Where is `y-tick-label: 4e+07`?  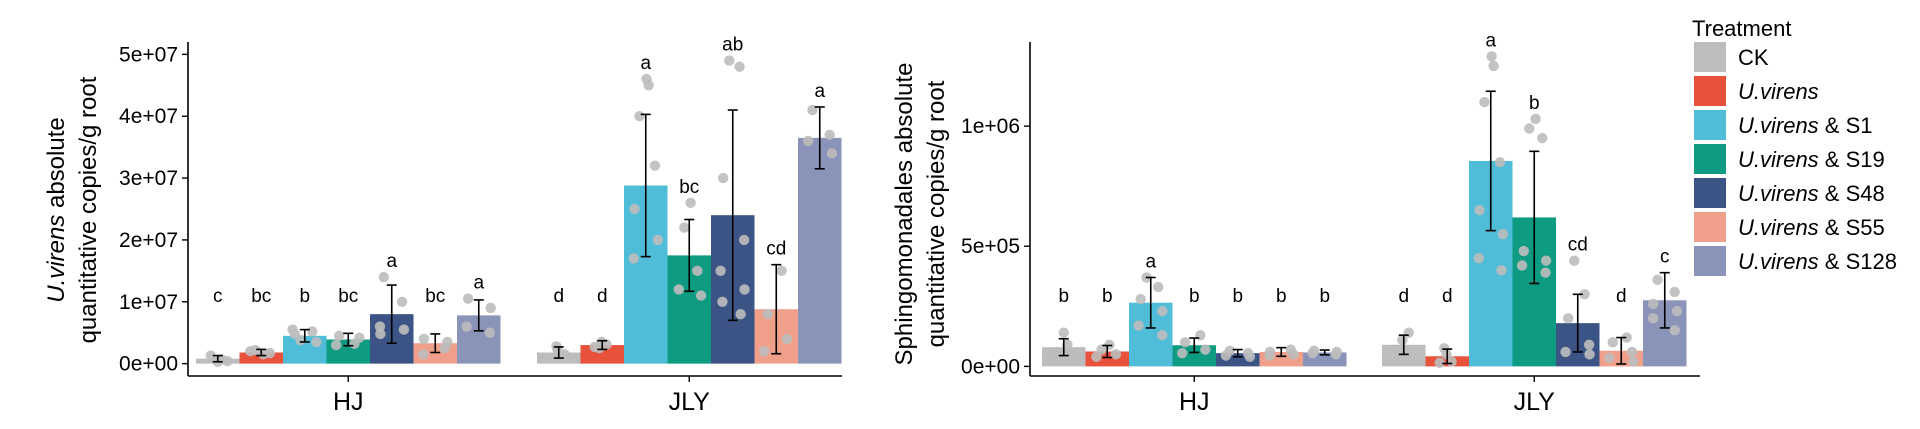
y-tick-label: 4e+07 is located at coordinates (148, 116).